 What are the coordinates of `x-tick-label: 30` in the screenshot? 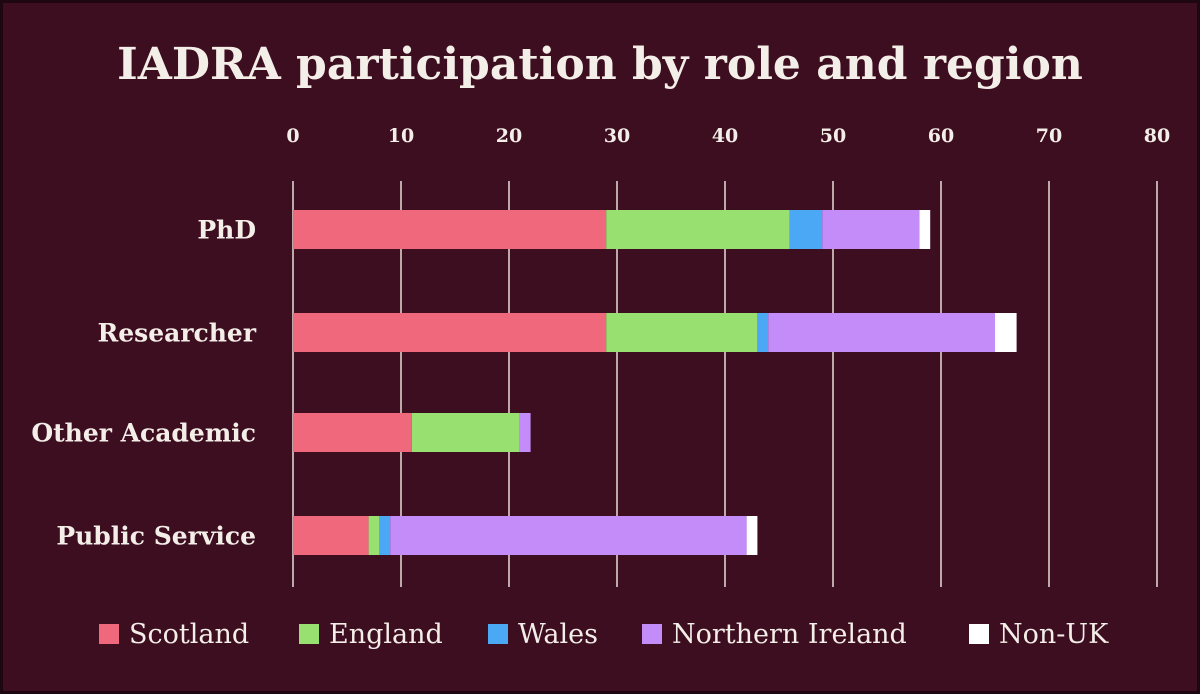 It's located at (617, 136).